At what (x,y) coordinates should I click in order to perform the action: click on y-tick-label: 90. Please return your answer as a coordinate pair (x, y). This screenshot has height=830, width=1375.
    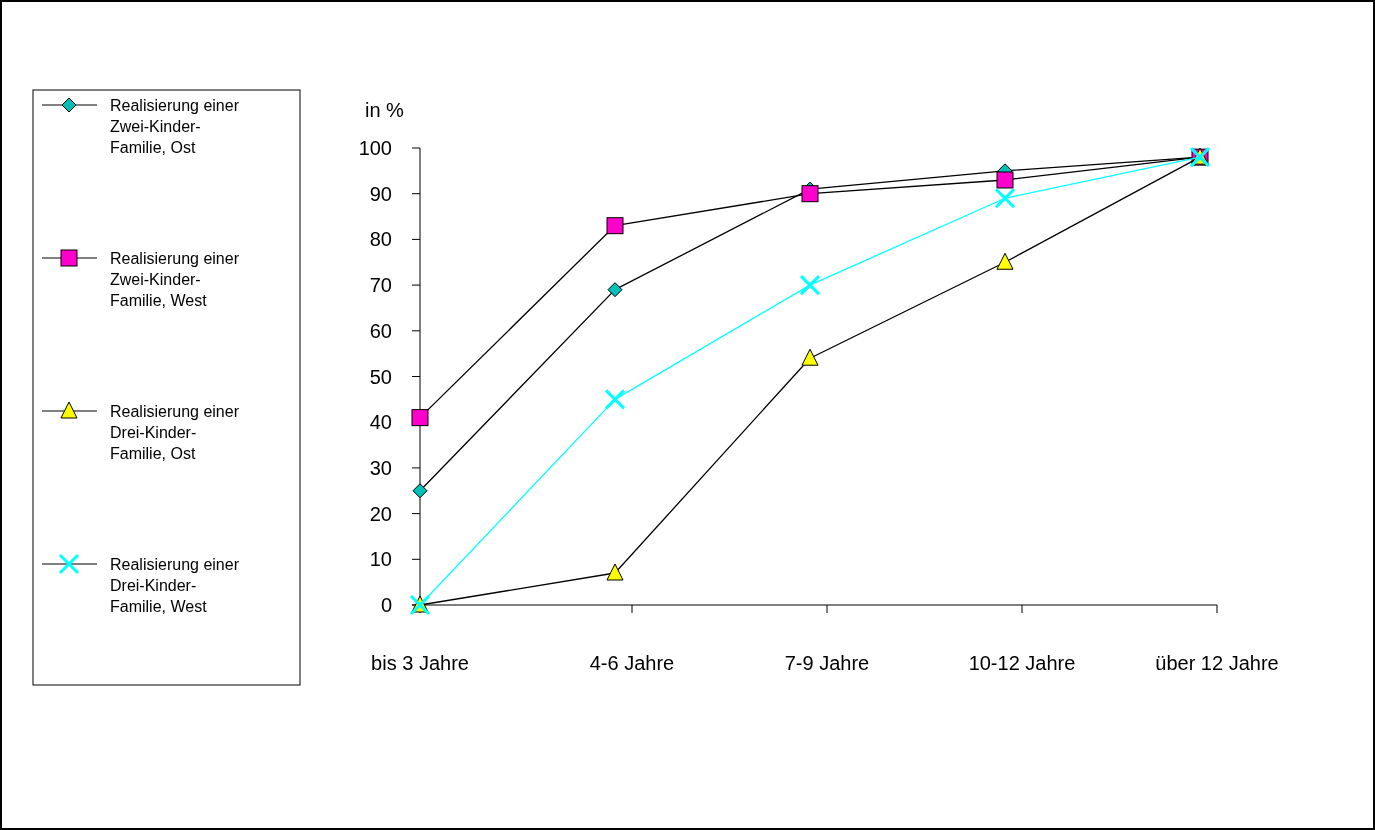
    Looking at the image, I should click on (380, 193).